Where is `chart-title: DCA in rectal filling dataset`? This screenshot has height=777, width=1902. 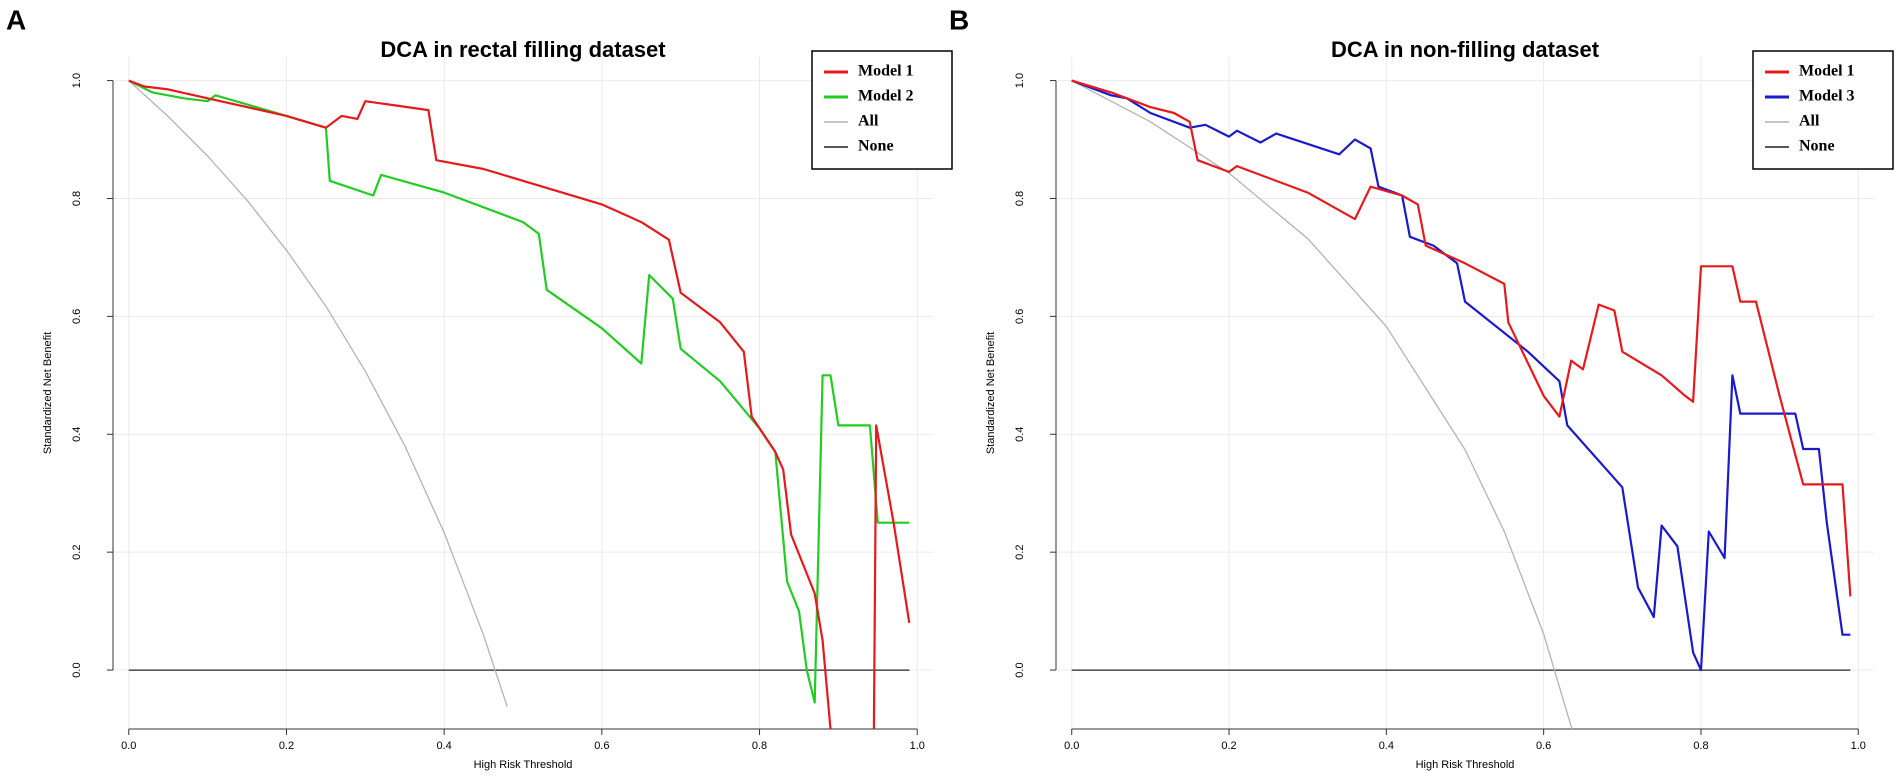 chart-title: DCA in rectal filling dataset is located at coordinates (523, 49).